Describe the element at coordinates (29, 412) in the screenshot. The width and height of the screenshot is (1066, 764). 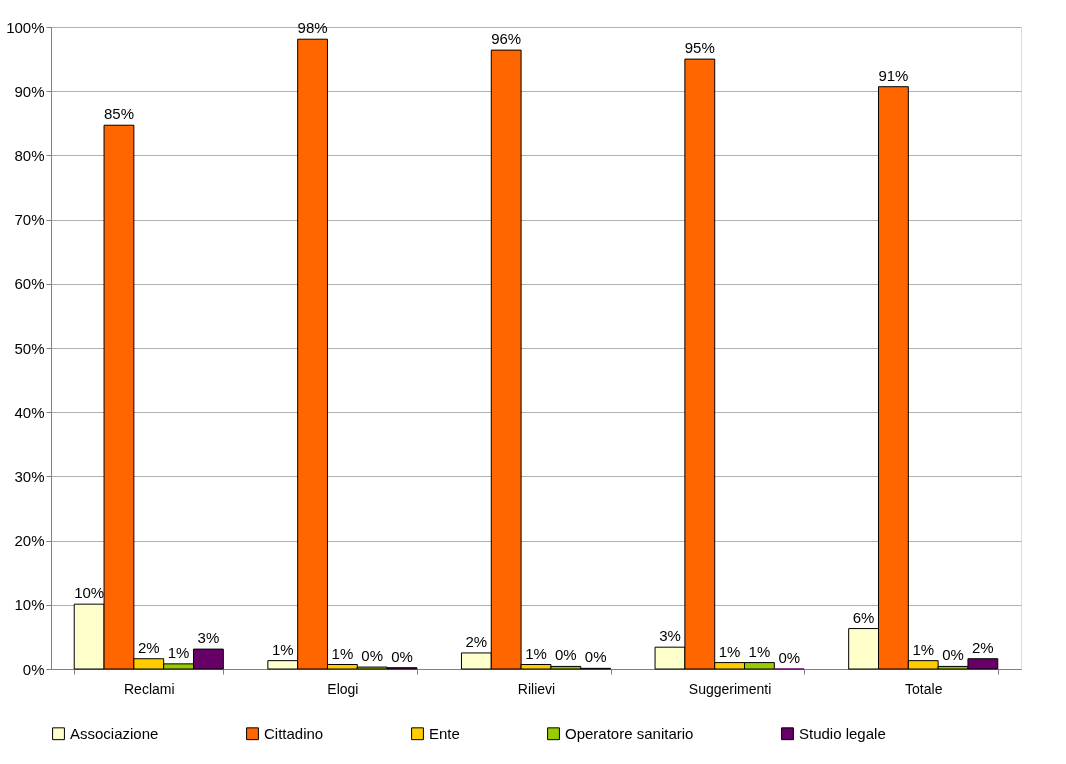
I see `y-tick-label: 40%` at that location.